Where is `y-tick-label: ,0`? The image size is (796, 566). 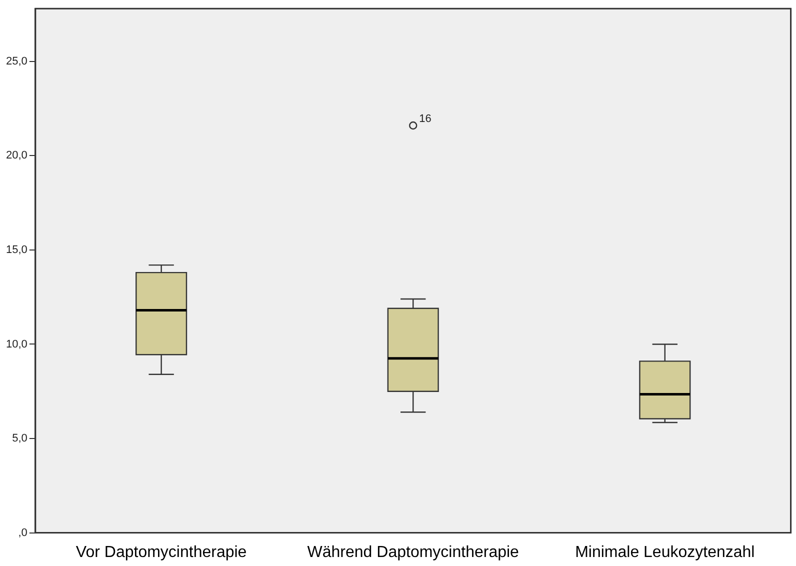
y-tick-label: ,0 is located at coordinates (23, 532).